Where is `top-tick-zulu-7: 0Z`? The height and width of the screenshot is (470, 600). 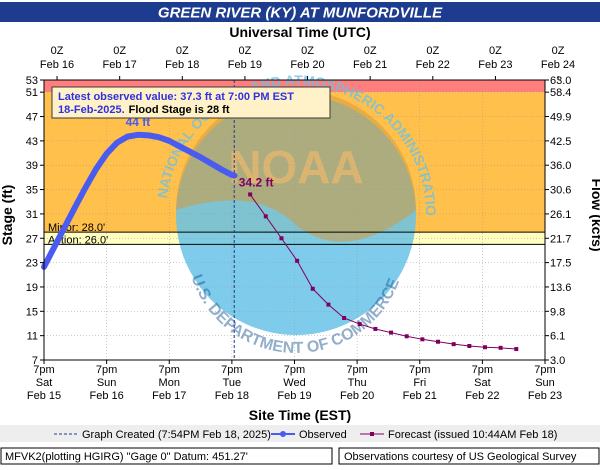
top-tick-zulu-7: 0Z is located at coordinates (495, 51).